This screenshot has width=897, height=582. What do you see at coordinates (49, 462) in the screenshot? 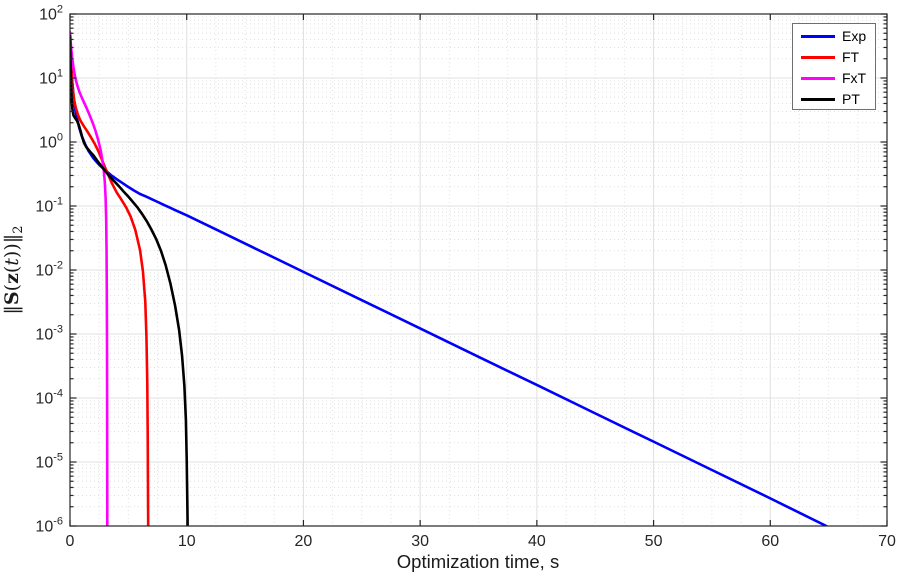
I see `y-tick-label: 10⁻⁵` at bounding box center [49, 462].